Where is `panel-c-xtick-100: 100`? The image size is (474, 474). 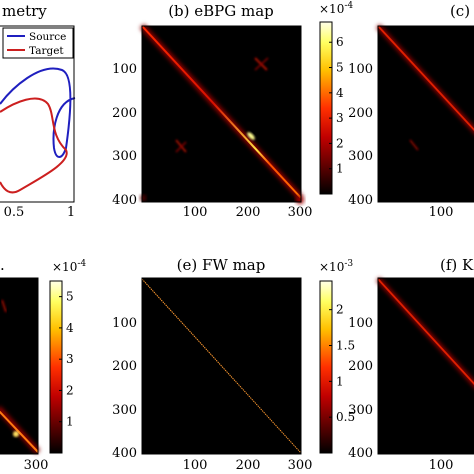 panel-c-xtick-100: 100 is located at coordinates (441, 212).